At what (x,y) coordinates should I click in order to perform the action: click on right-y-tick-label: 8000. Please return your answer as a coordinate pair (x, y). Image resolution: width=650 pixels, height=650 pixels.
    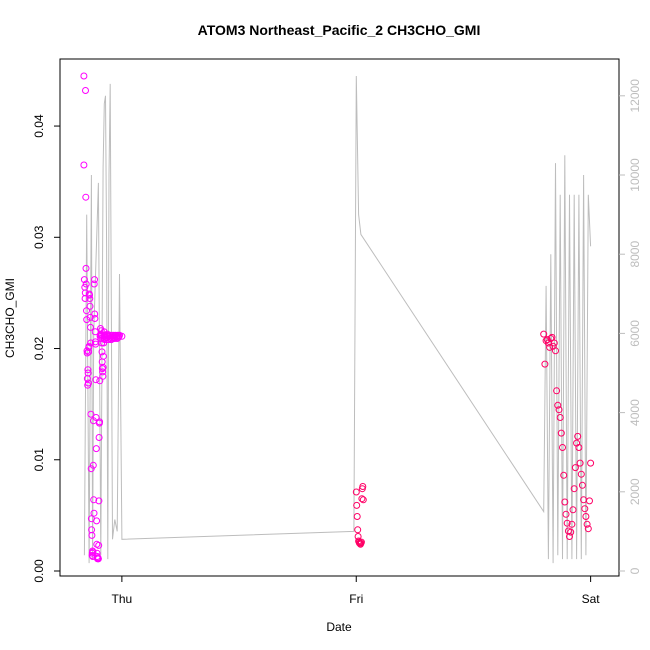
    Looking at the image, I should click on (635, 254).